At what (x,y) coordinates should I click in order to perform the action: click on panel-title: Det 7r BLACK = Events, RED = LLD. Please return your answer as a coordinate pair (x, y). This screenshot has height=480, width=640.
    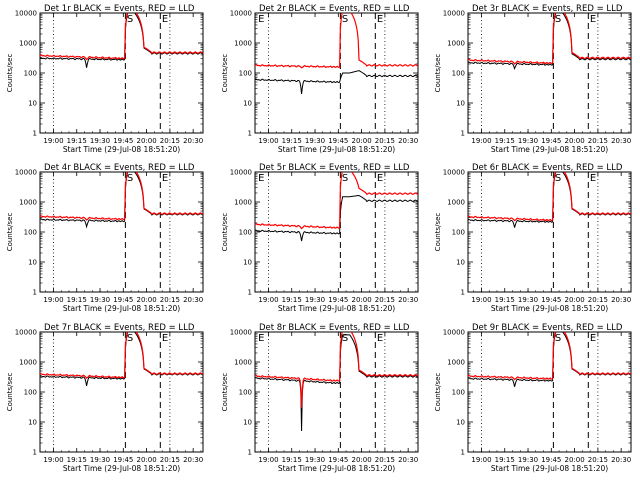
    Looking at the image, I should click on (119, 328).